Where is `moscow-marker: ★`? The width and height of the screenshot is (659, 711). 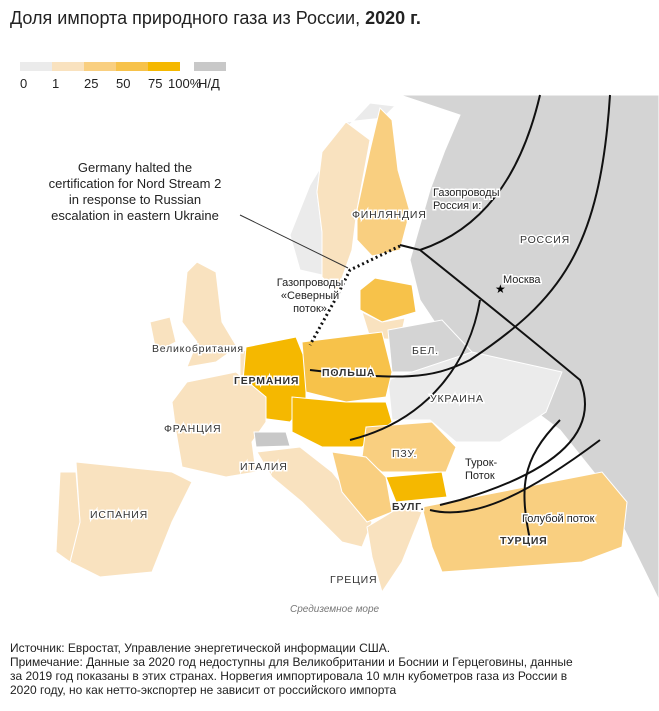
moscow-marker: ★ is located at coordinates (500, 289).